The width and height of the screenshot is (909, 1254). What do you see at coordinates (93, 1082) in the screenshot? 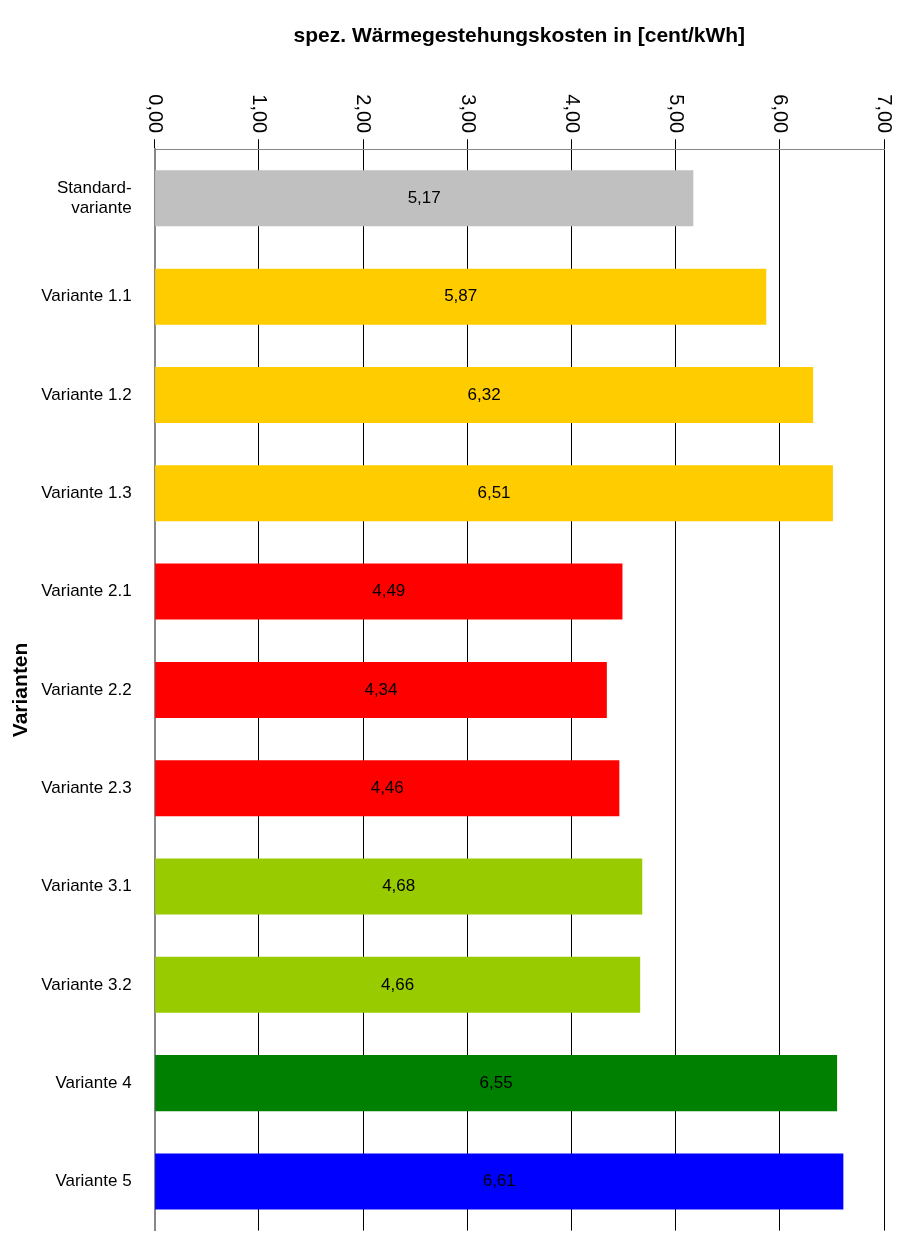
I see `y-tick-label: Variante 4` at bounding box center [93, 1082].